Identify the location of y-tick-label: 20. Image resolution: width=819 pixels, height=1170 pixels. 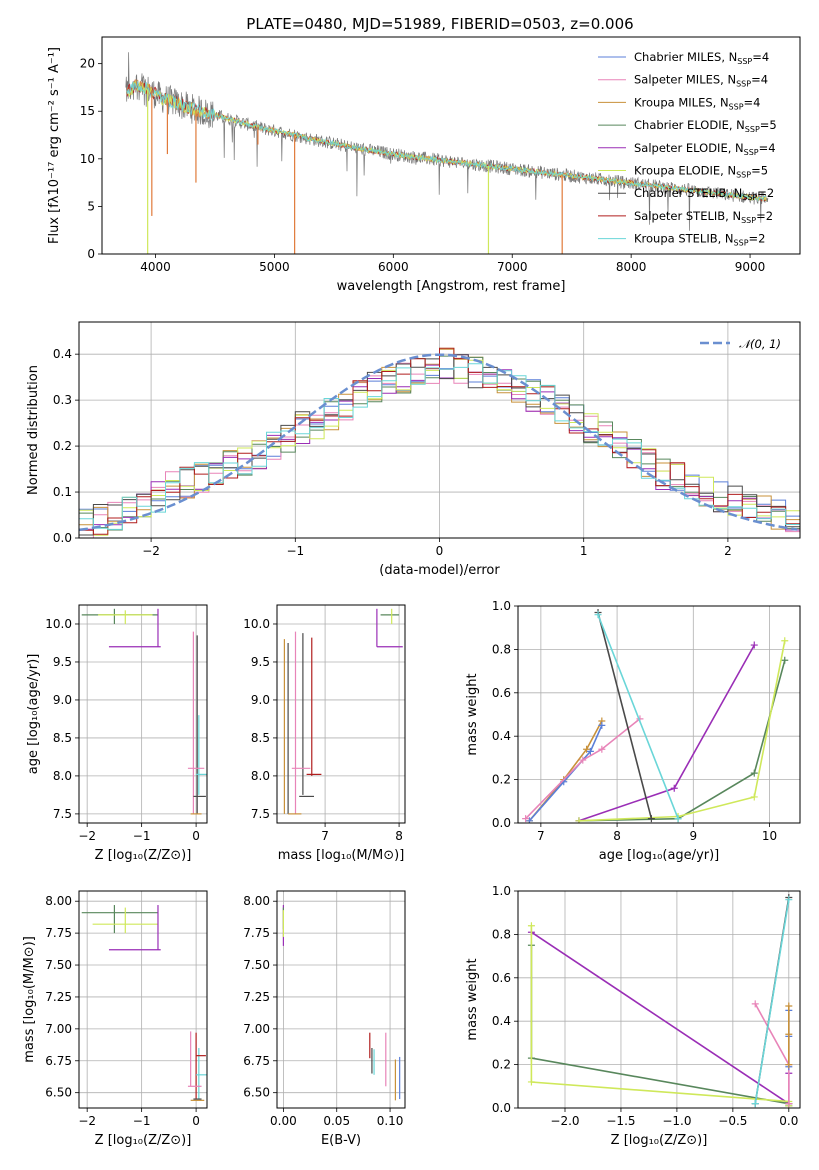
(87, 64).